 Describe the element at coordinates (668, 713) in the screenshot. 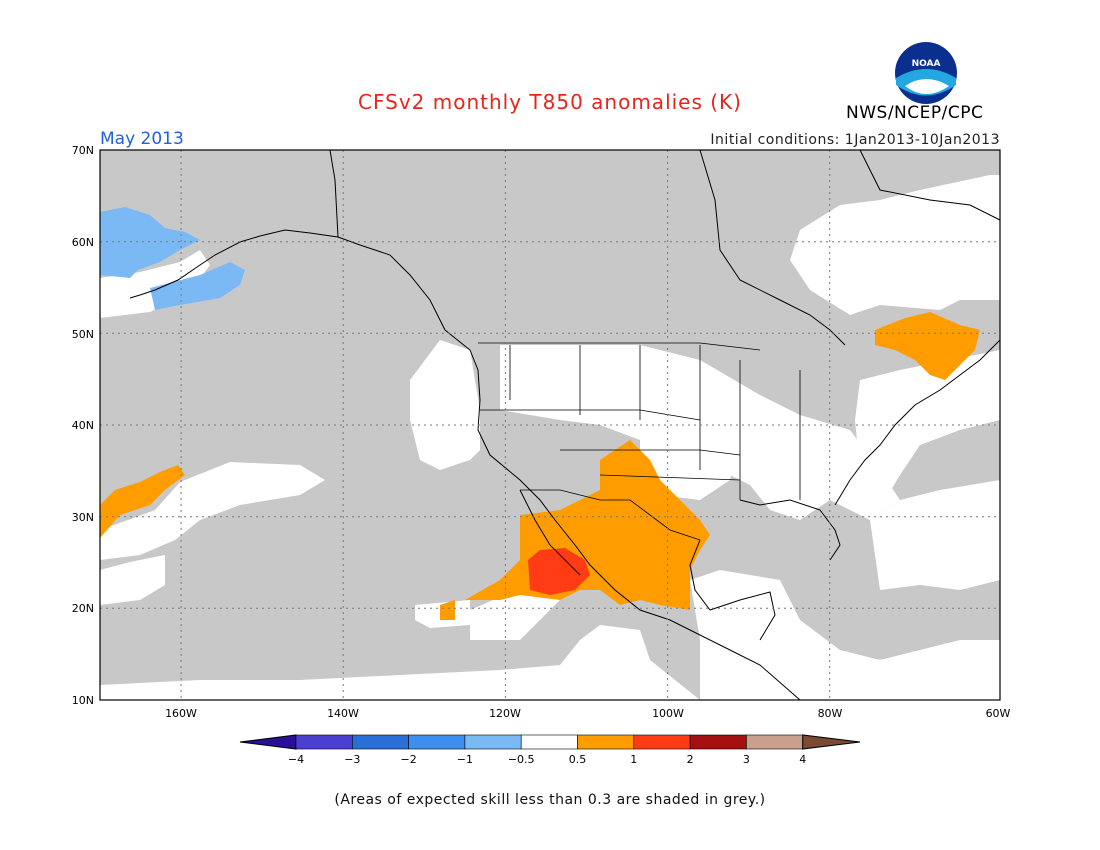

I see `lon-tick-label: 100W` at that location.